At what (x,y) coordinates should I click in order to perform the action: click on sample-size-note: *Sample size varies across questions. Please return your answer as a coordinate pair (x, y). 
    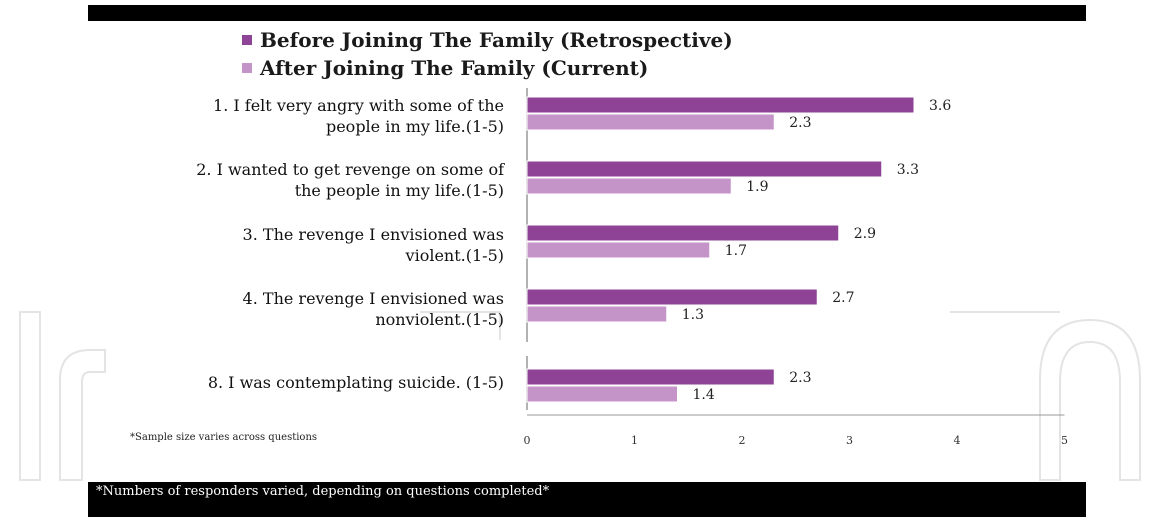
    Looking at the image, I should click on (224, 437).